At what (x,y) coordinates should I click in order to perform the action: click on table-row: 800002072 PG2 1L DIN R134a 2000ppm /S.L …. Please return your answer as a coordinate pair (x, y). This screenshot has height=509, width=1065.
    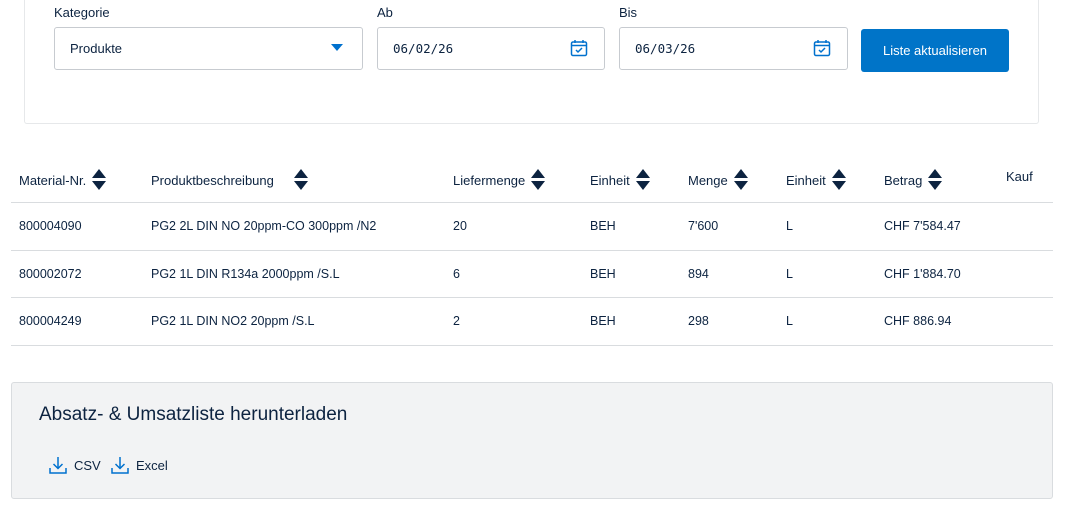
    Looking at the image, I should click on (532, 274).